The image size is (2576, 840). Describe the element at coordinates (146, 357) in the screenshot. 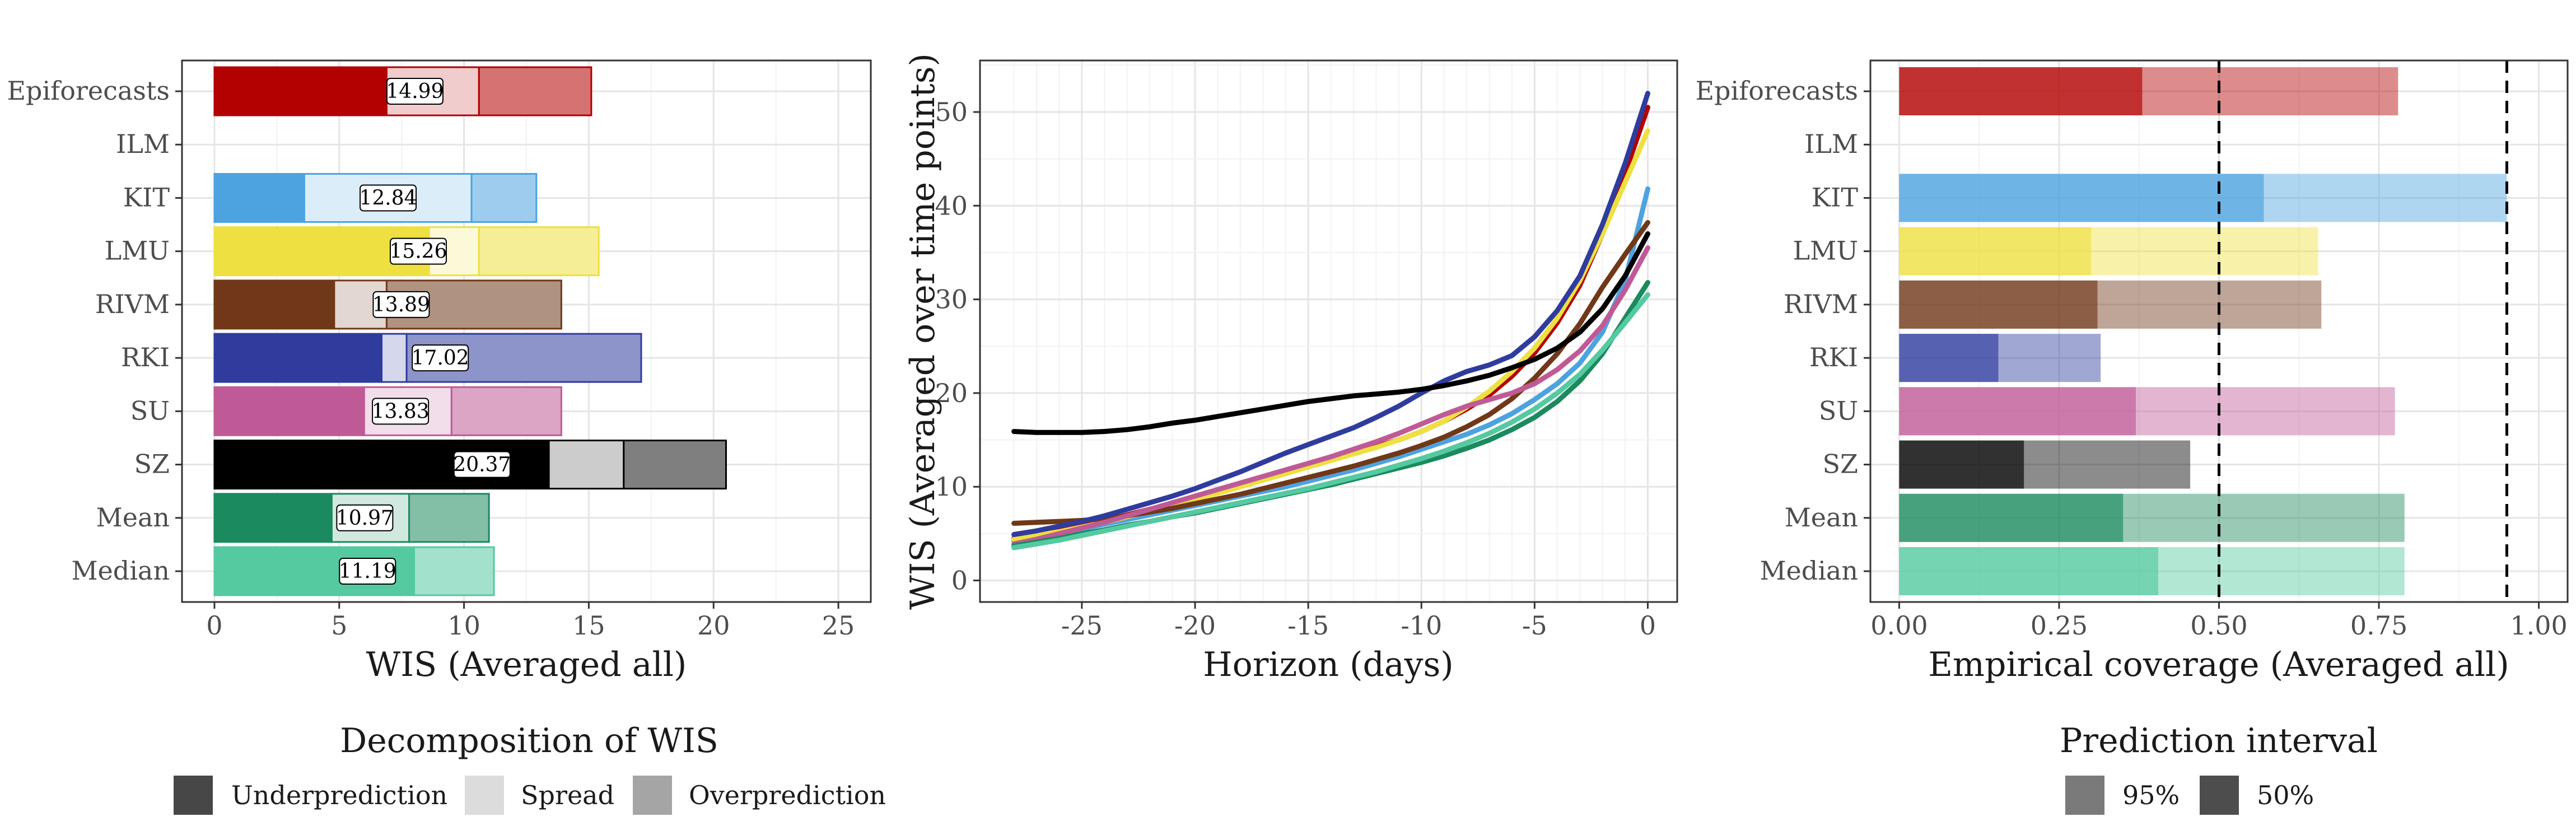

I see `wis-category-label-rki: RKI` at that location.